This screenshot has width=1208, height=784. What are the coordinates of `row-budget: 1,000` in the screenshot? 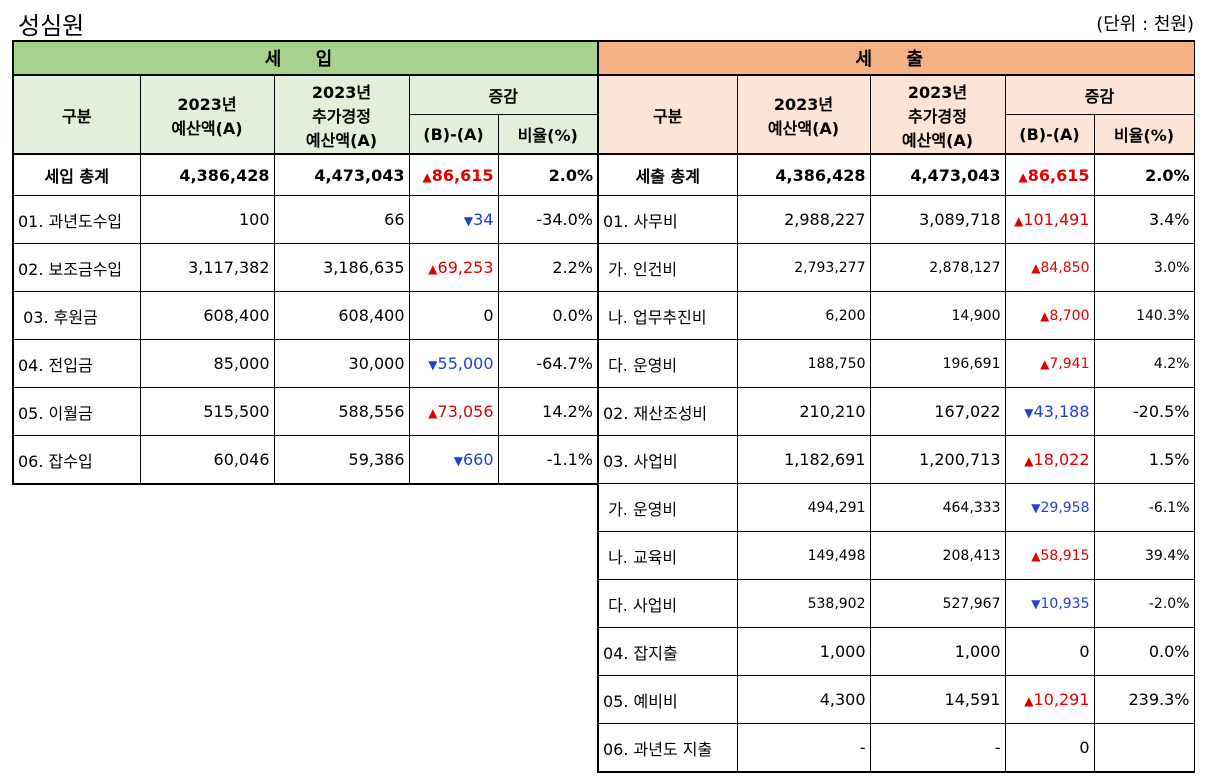 It's located at (803, 651).